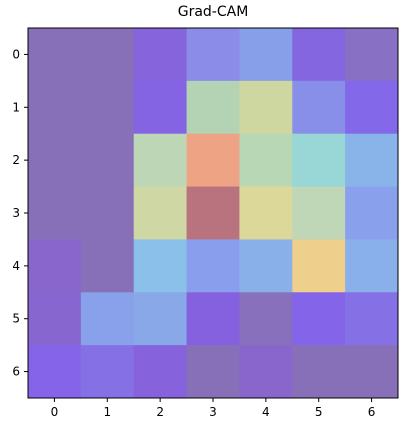 This screenshot has width=408, height=433. Describe the element at coordinates (213, 319) in the screenshot. I see `heatmap-cell-r5-c3` at that location.